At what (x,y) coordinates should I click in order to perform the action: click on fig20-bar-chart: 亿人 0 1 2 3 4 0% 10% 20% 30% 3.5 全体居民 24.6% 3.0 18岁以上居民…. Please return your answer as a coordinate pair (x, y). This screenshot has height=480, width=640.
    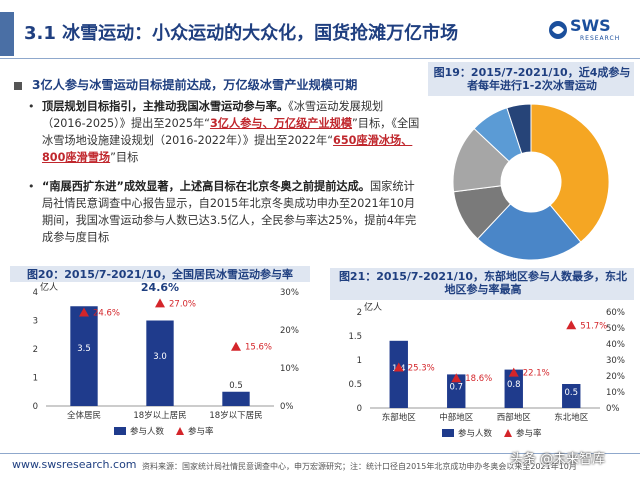
    Looking at the image, I should click on (166, 359).